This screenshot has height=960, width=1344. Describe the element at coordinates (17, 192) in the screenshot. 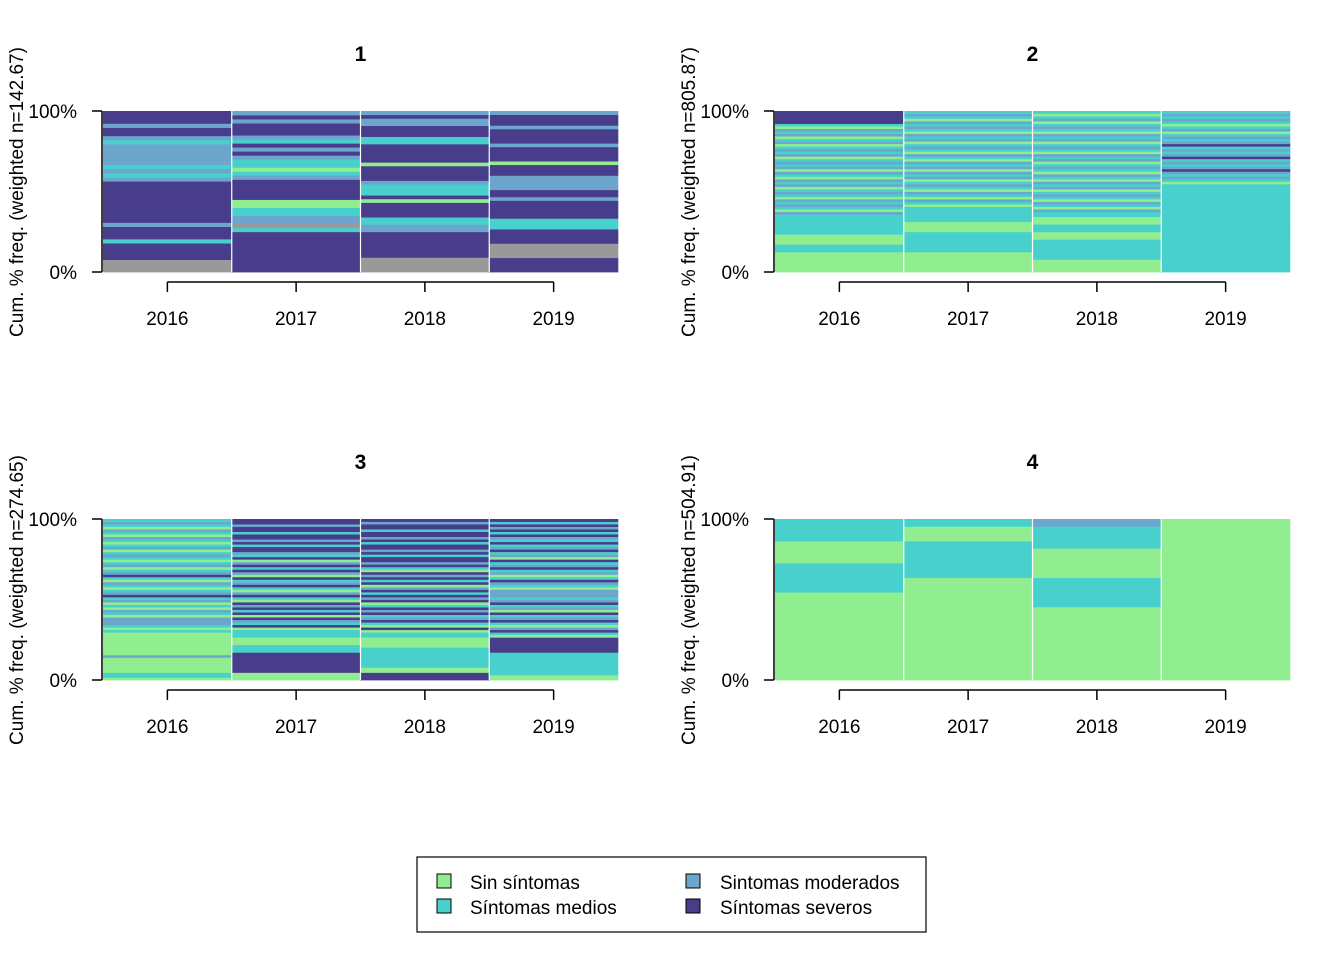

I see `y-axis-label: Cum. % freq. (weighted n=142.67)` at that location.